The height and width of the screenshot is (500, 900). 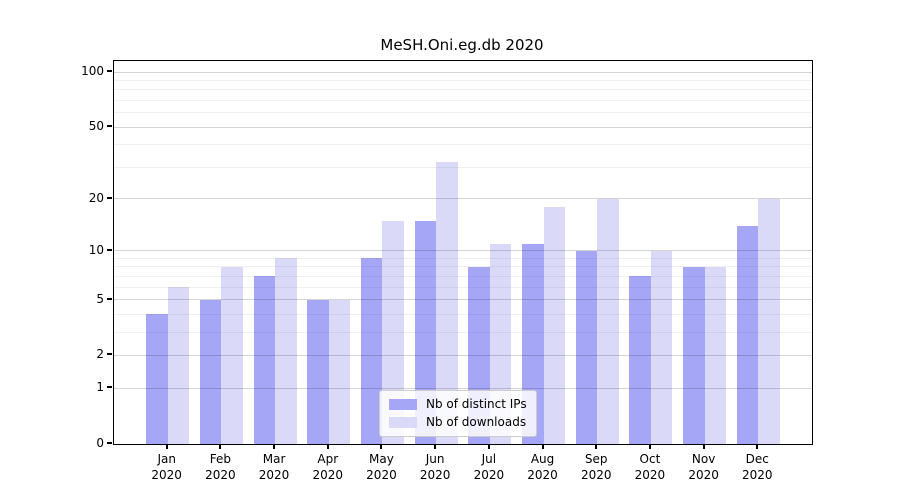 What do you see at coordinates (220, 459) in the screenshot?
I see `x-tick-month: Feb` at bounding box center [220, 459].